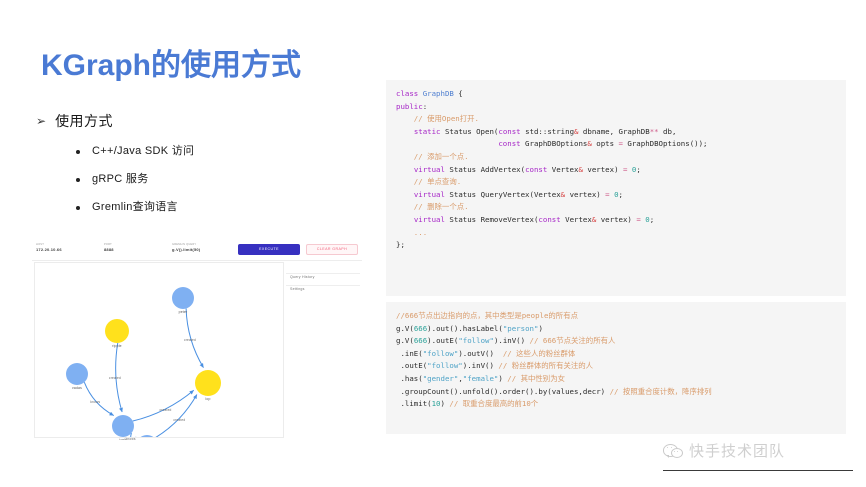  I want to click on code-token: **, so click(654, 131).